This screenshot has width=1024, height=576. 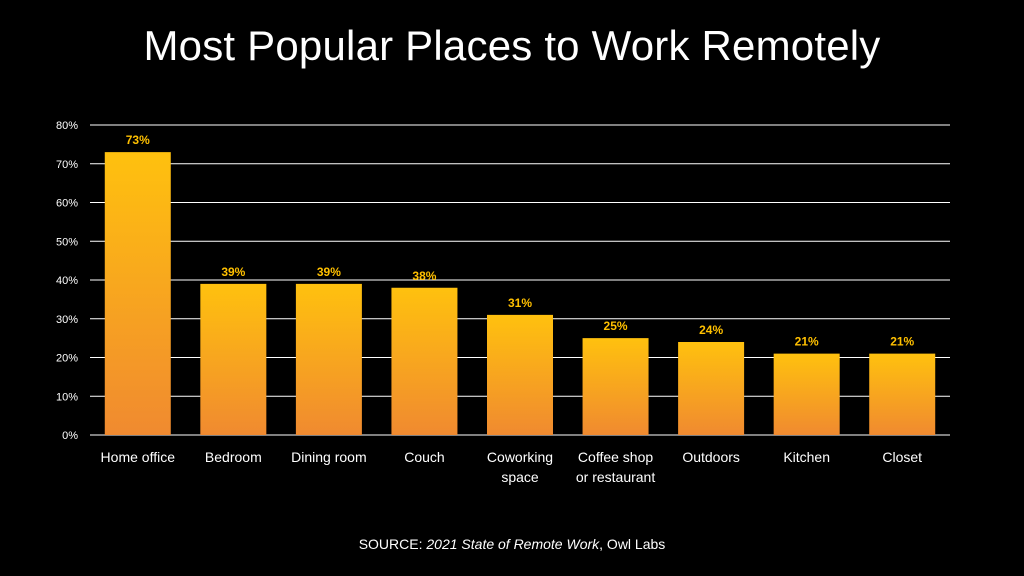 I want to click on y-tick-label: 40%, so click(x=67, y=281).